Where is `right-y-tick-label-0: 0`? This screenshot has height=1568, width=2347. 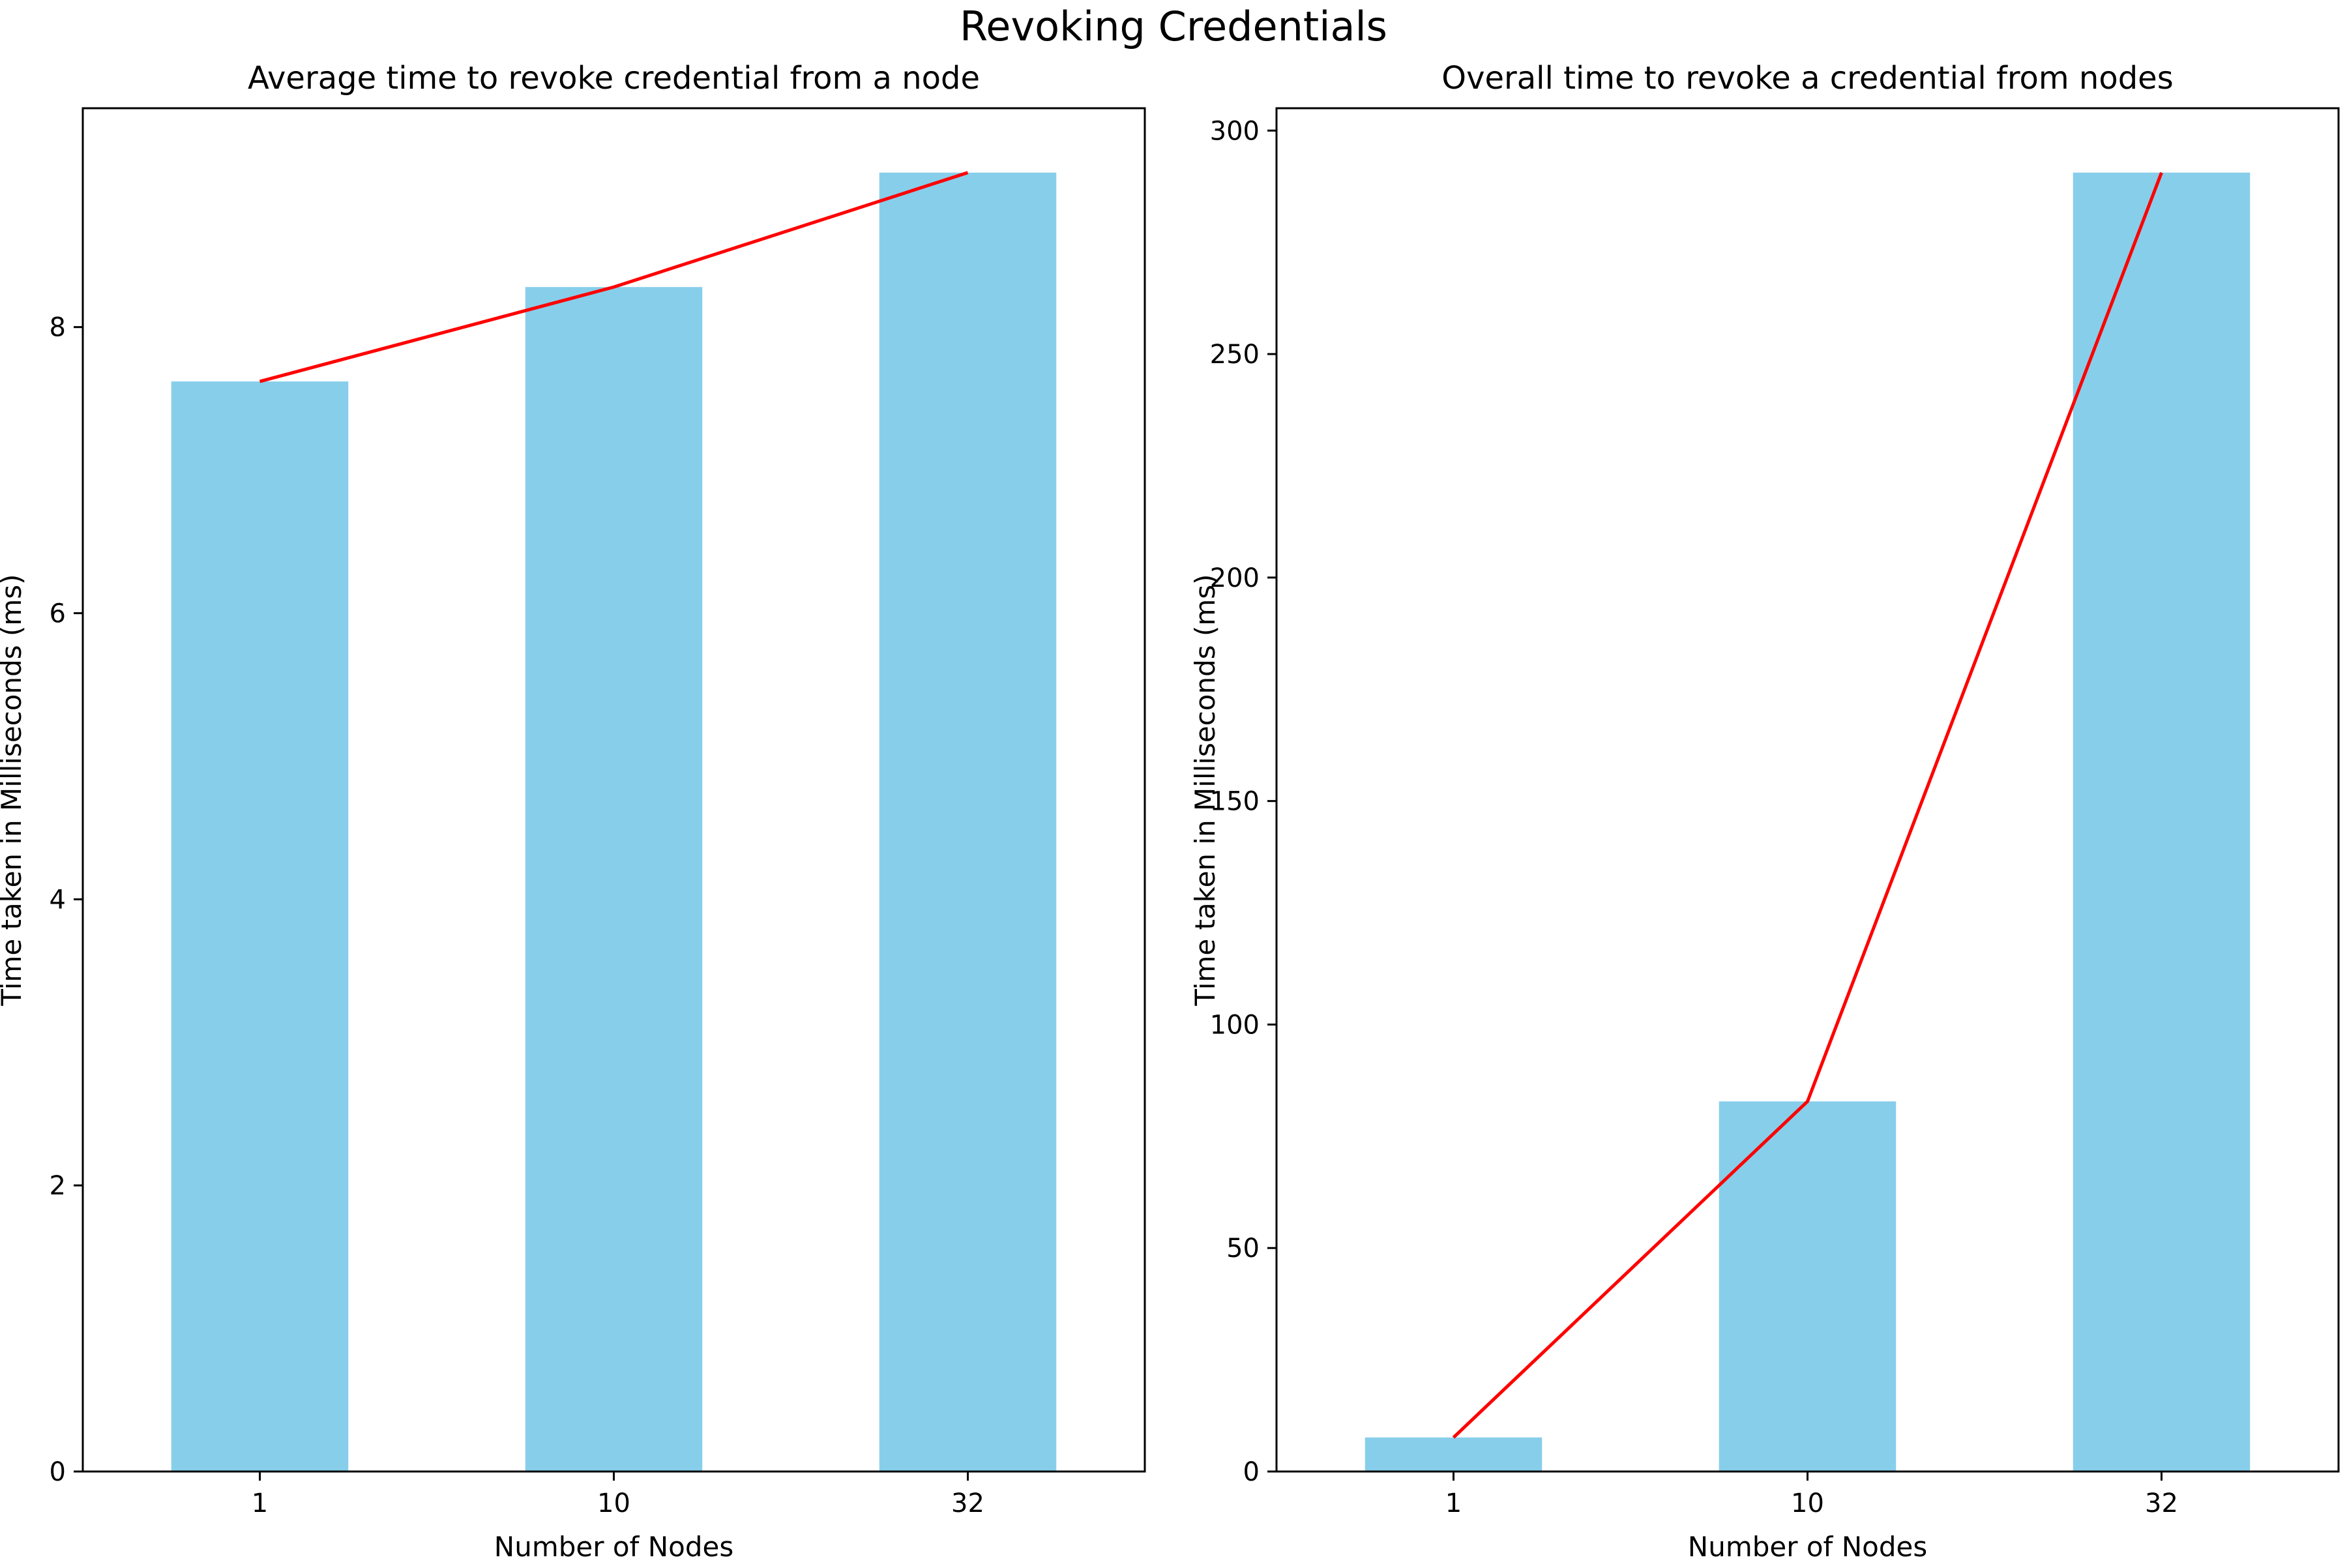 right-y-tick-label-0: 0 is located at coordinates (1251, 1472).